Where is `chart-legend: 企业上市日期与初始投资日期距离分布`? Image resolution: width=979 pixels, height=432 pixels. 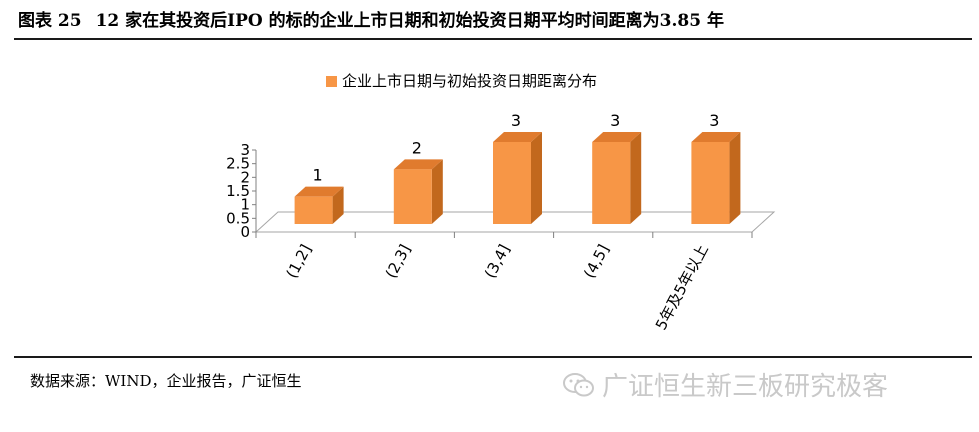 chart-legend: 企业上市日期与初始投资日期距离分布 is located at coordinates (461, 81).